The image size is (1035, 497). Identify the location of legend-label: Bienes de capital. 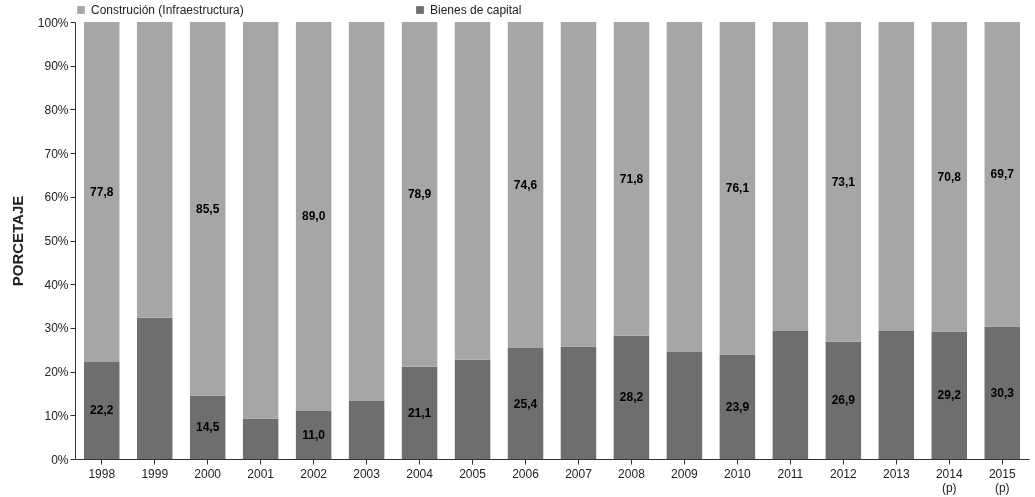
(476, 10).